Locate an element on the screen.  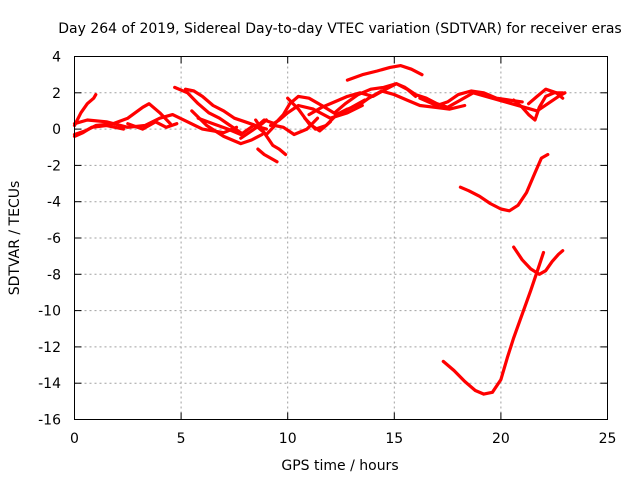
x-tick-label: 25 is located at coordinates (608, 439).